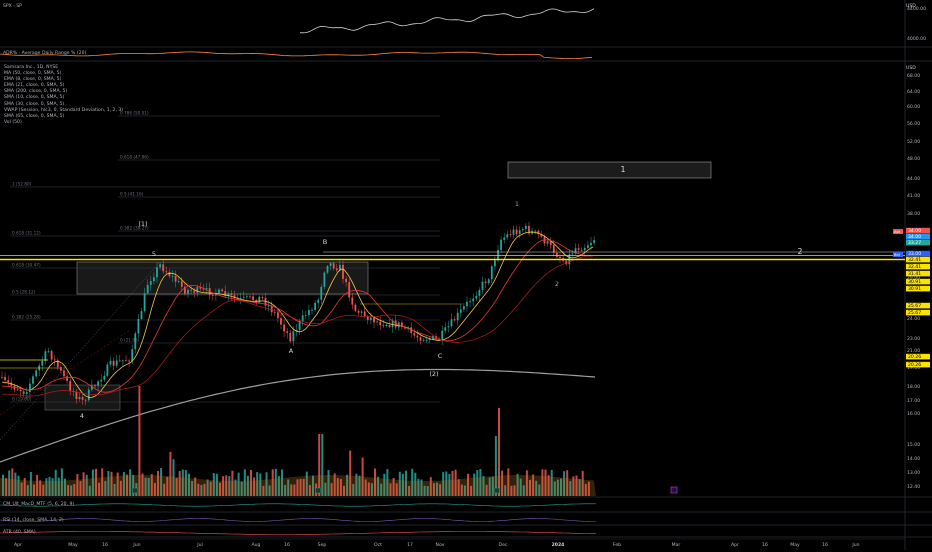 This screenshot has height=552, width=932. I want to click on time-tick-16: 16, so click(765, 545).